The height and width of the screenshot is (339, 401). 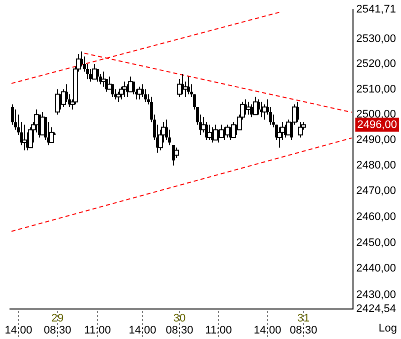 What do you see at coordinates (376, 191) in the screenshot?
I see `y-tick-label: 2470,00` at bounding box center [376, 191].